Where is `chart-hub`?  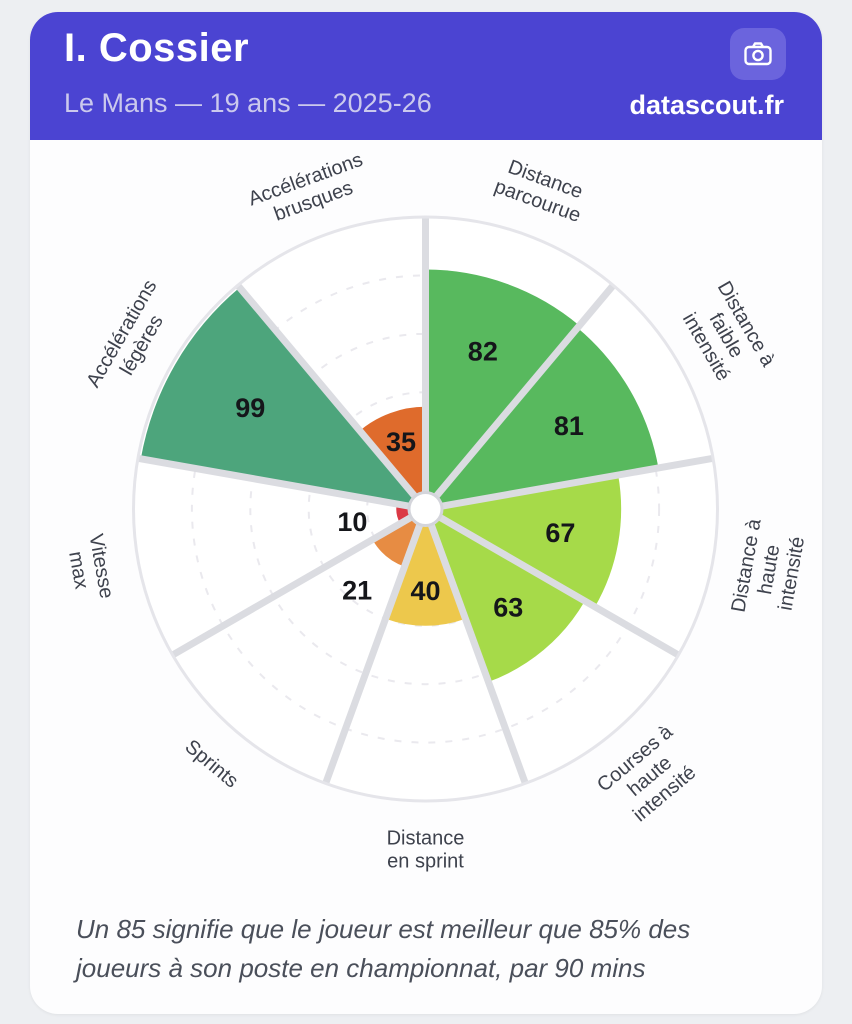 chart-hub is located at coordinates (425, 509).